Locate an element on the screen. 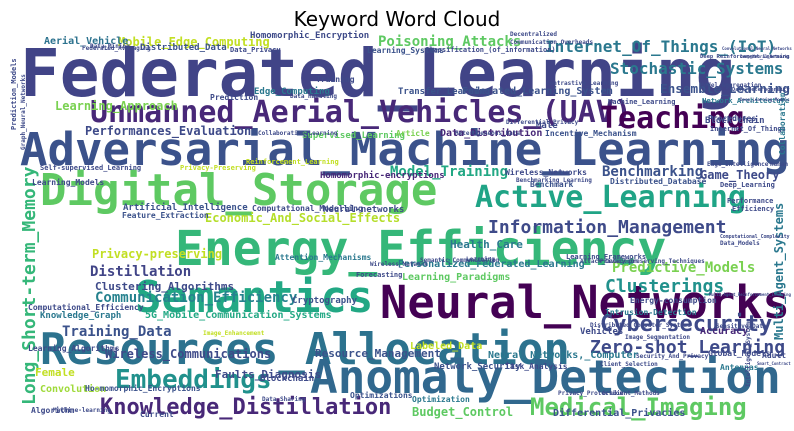  word-internet-of-things-iot: Internet_Of_Things_(IoT) is located at coordinates (660, 46).